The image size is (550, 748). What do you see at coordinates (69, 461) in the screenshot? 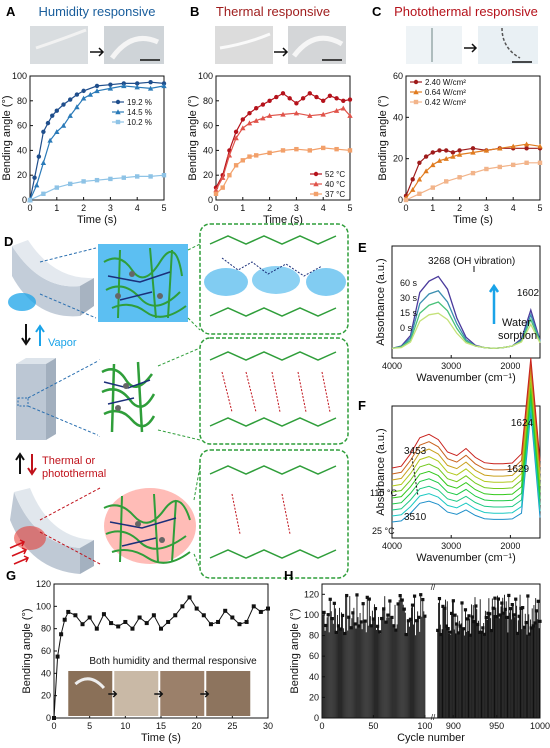
I see `thermal-label-1: Thermal or` at bounding box center [69, 461].